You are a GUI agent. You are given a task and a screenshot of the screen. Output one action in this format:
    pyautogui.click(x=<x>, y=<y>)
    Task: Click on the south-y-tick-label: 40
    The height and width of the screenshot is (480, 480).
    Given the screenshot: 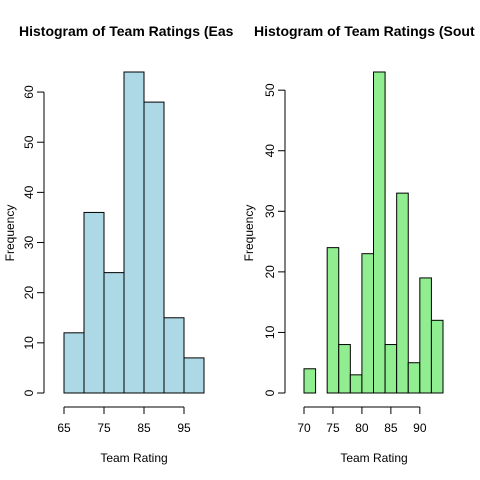 What is the action you would take?
    pyautogui.click(x=270, y=151)
    